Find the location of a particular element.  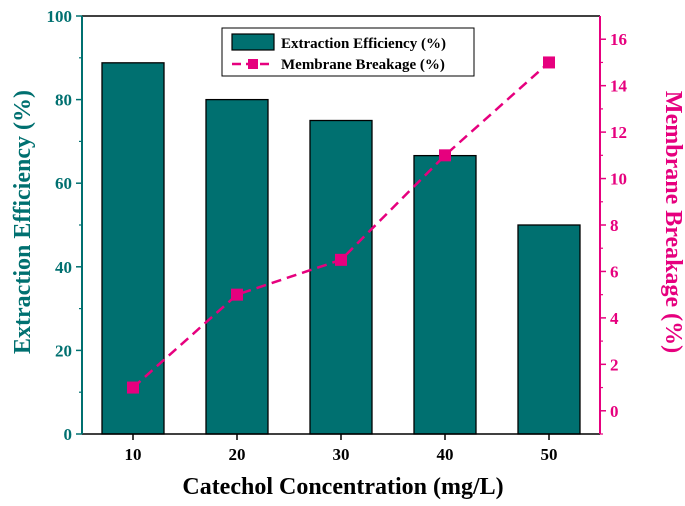

x-tick-label: 20 is located at coordinates (237, 454).